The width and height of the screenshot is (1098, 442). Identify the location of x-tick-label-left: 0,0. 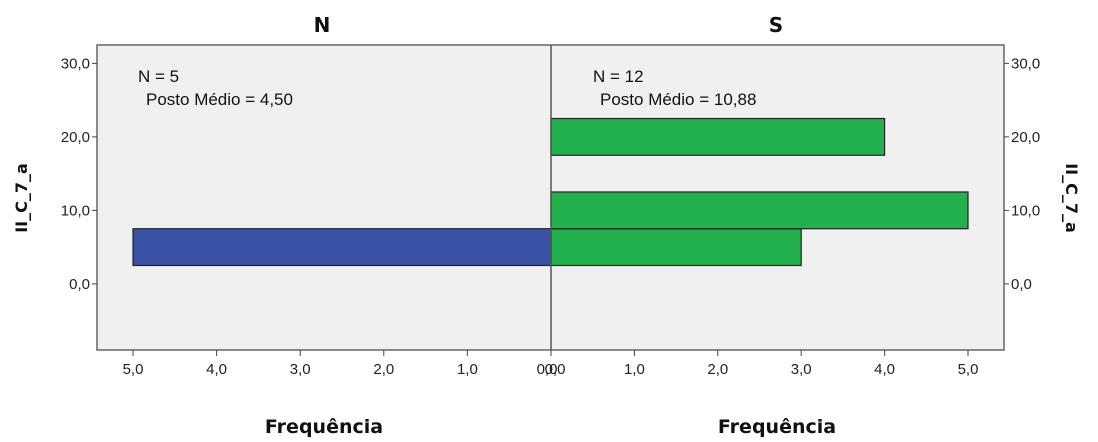
(547, 369).